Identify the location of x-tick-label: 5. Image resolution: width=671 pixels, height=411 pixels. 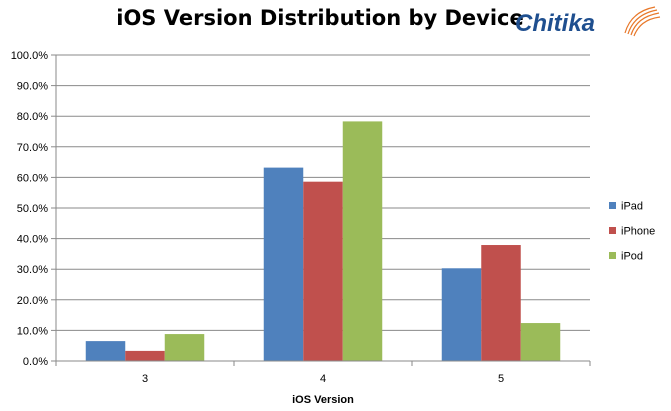
(501, 379).